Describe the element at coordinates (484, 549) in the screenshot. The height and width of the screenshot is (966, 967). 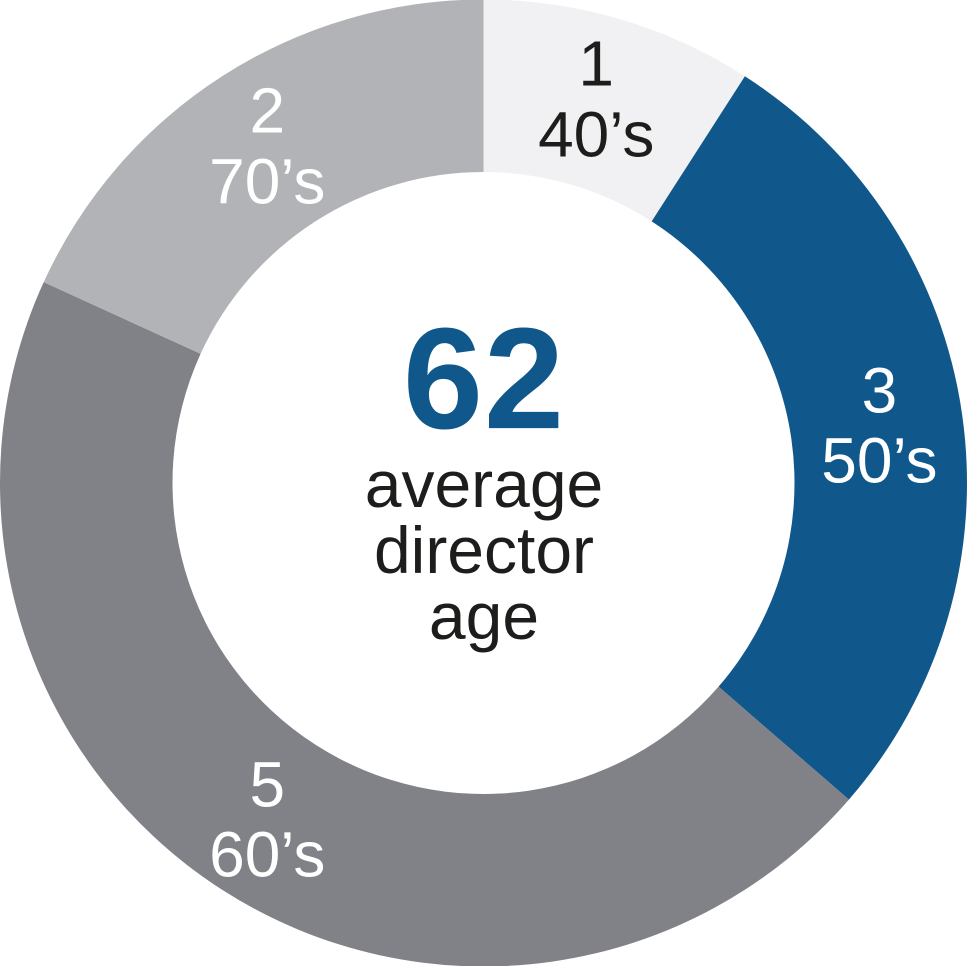
I see `center-caption-line-2: director` at that location.